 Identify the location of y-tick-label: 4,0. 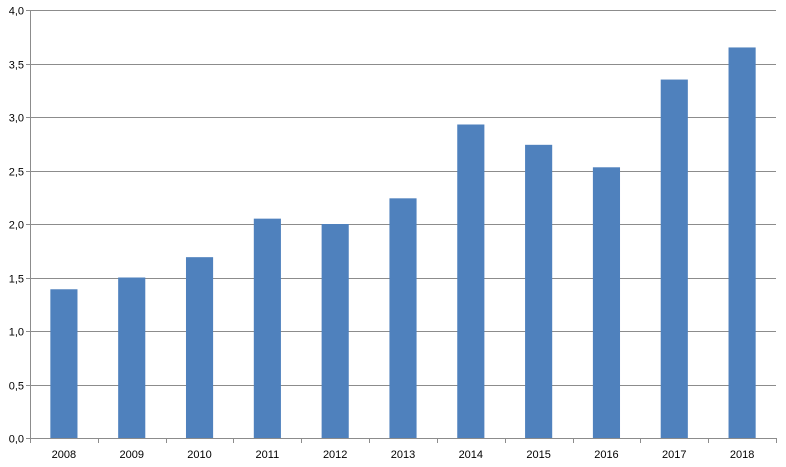
(16, 12).